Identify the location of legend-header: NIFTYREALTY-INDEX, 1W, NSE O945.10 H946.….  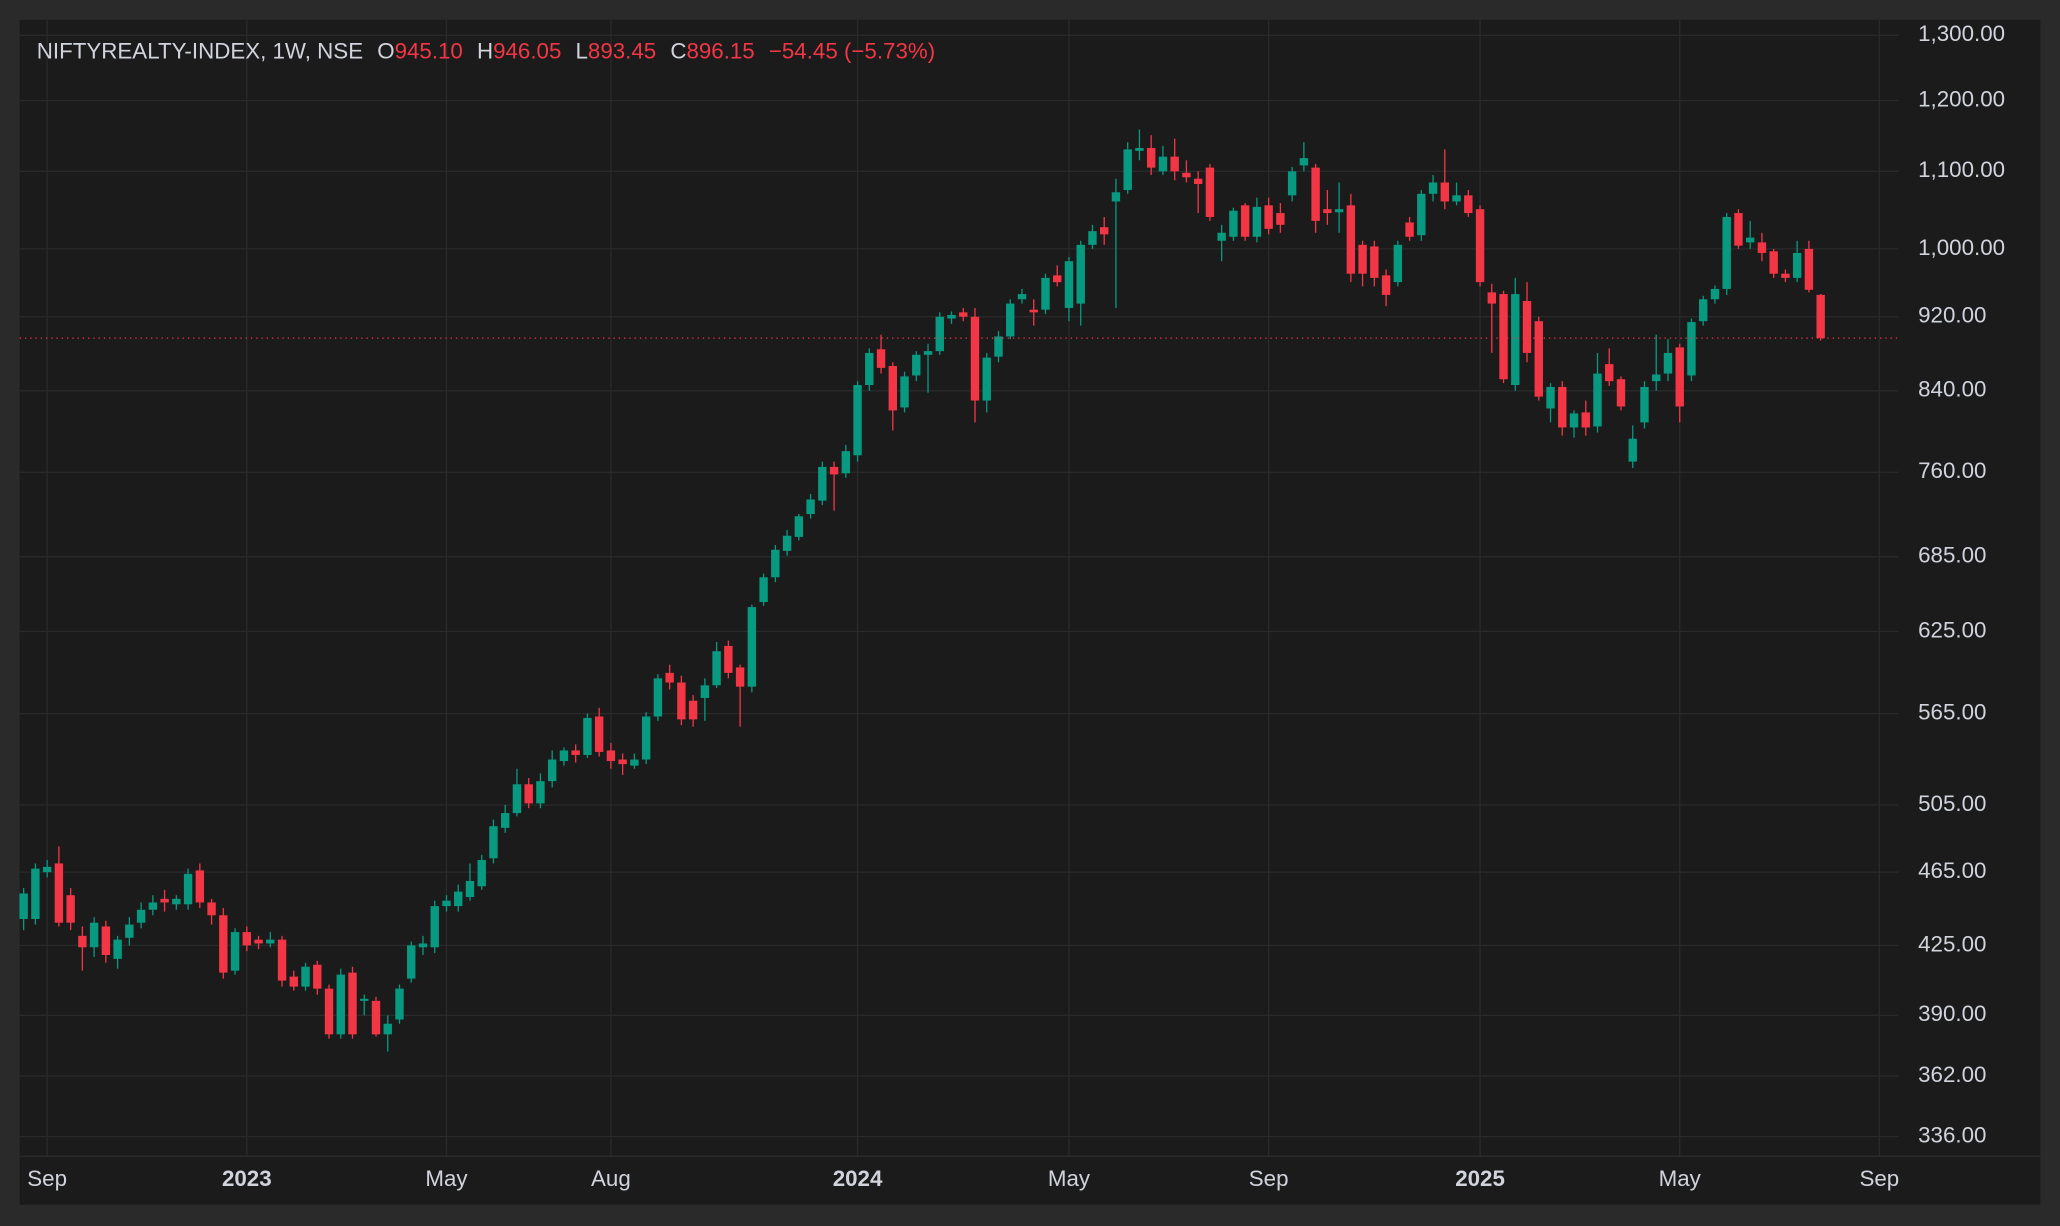
(486, 51).